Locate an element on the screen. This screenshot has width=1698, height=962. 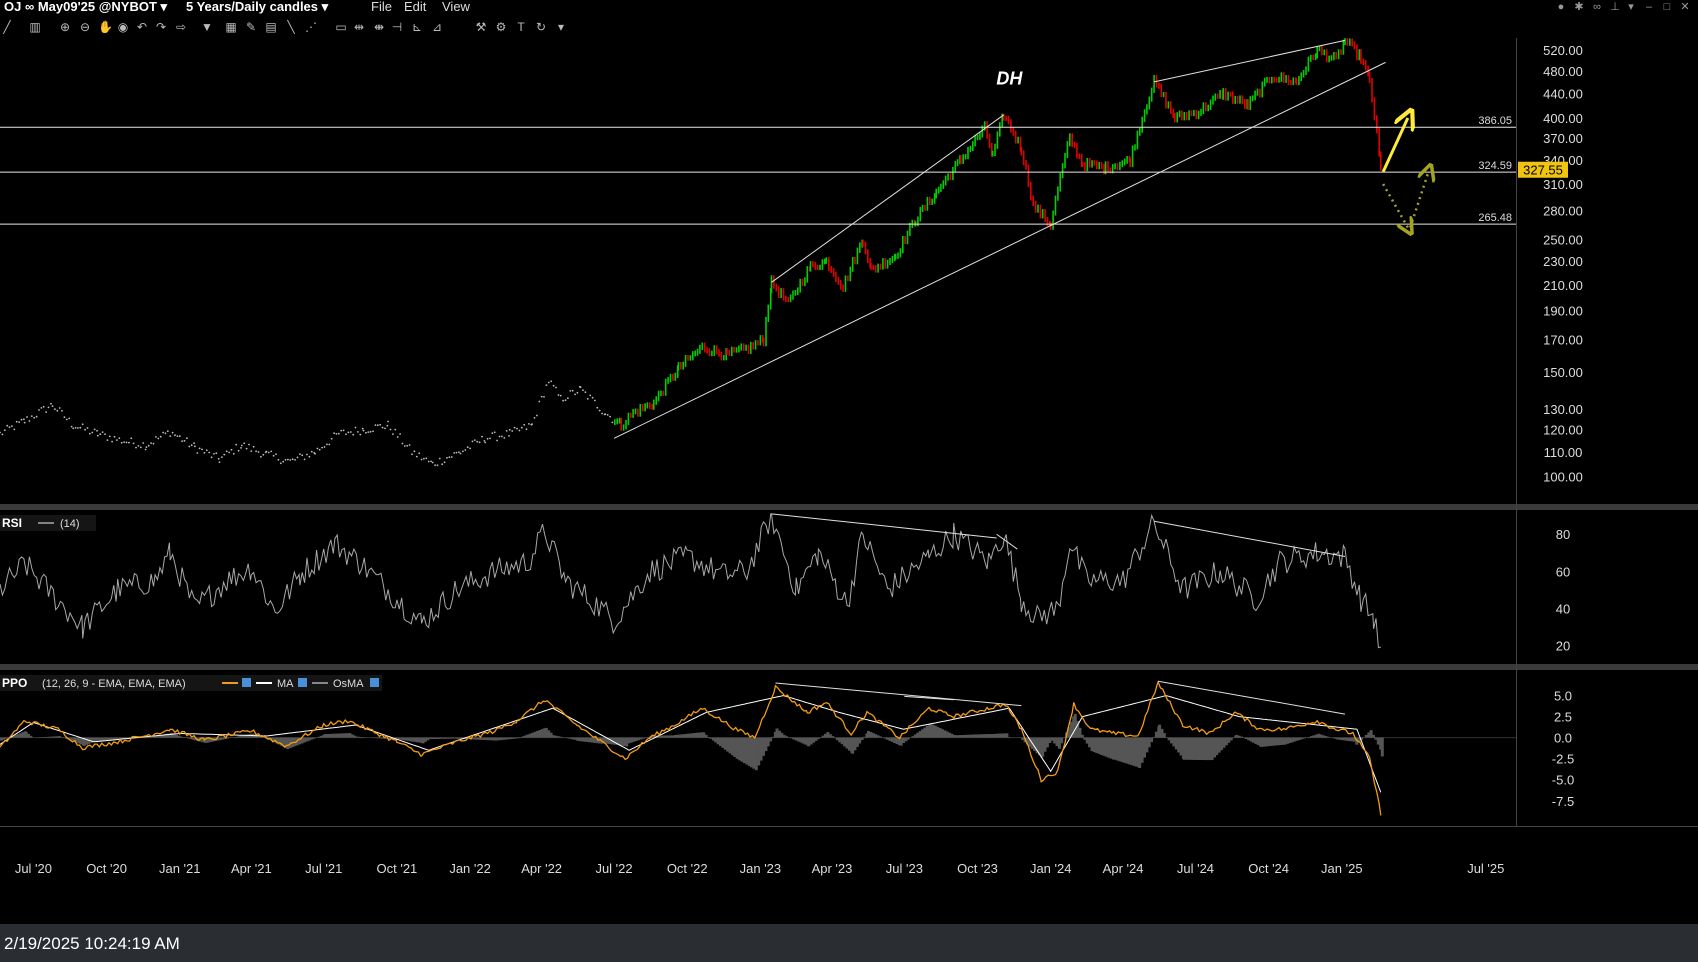
link-icon: ∞ is located at coordinates (1597, 7).